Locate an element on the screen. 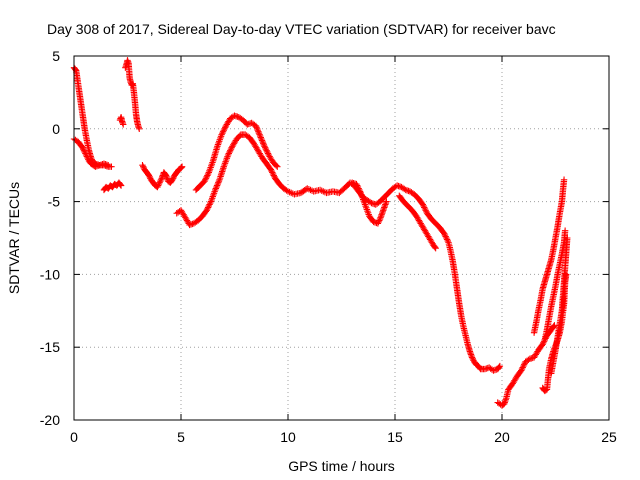 This screenshot has width=640, height=480. x-tick-label: 25 is located at coordinates (609, 437).